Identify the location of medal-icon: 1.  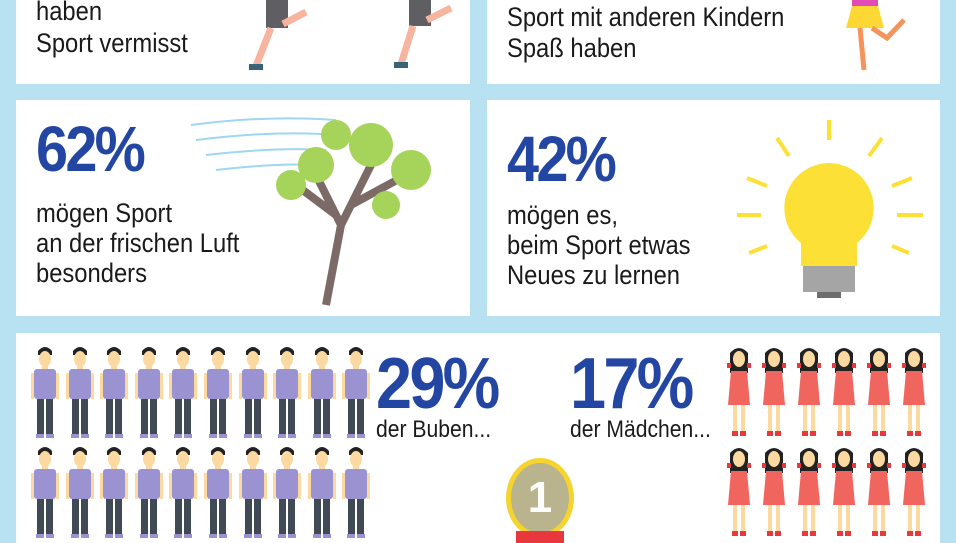
(540, 498).